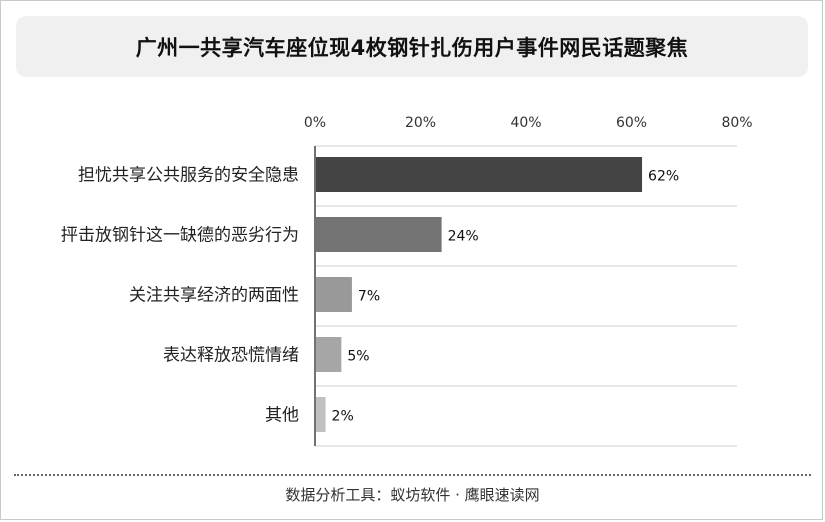 The width and height of the screenshot is (825, 522). I want to click on footer-divider, so click(412, 475).